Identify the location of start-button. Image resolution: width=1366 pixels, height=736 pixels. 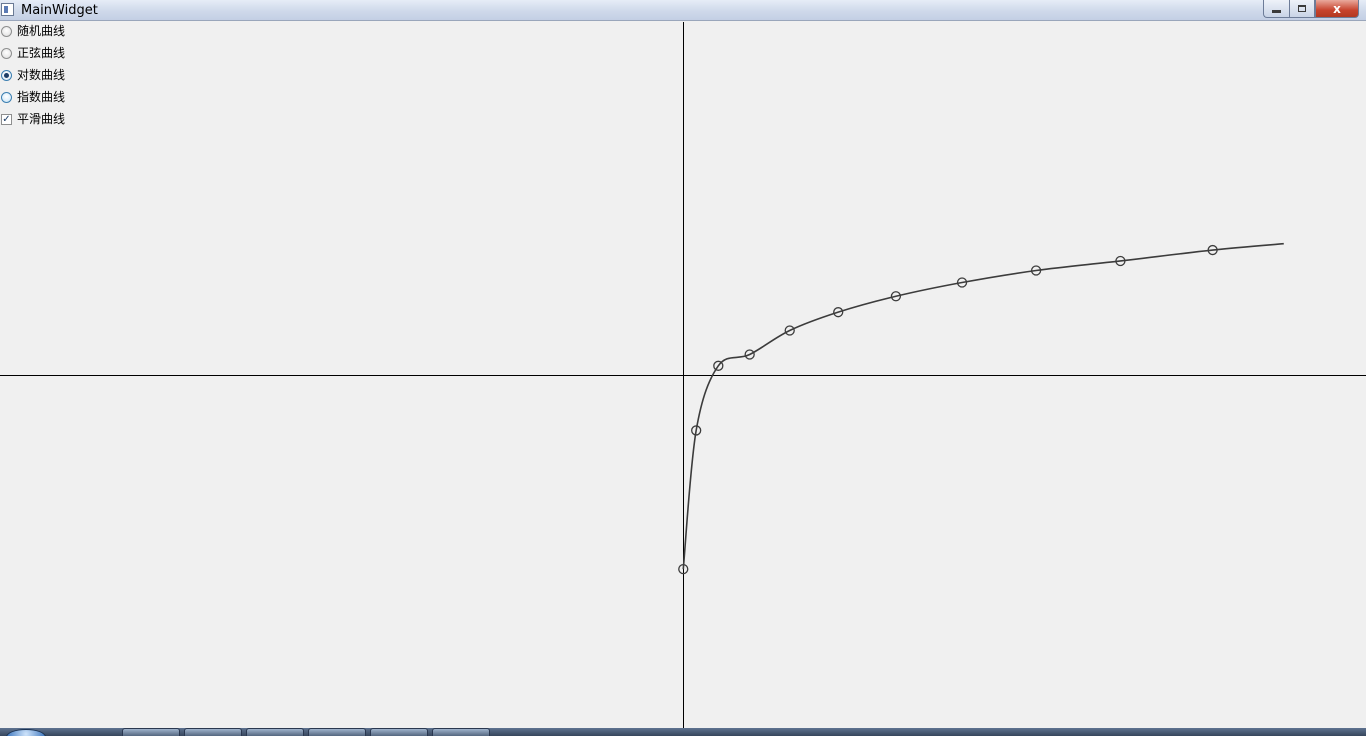
(26, 732).